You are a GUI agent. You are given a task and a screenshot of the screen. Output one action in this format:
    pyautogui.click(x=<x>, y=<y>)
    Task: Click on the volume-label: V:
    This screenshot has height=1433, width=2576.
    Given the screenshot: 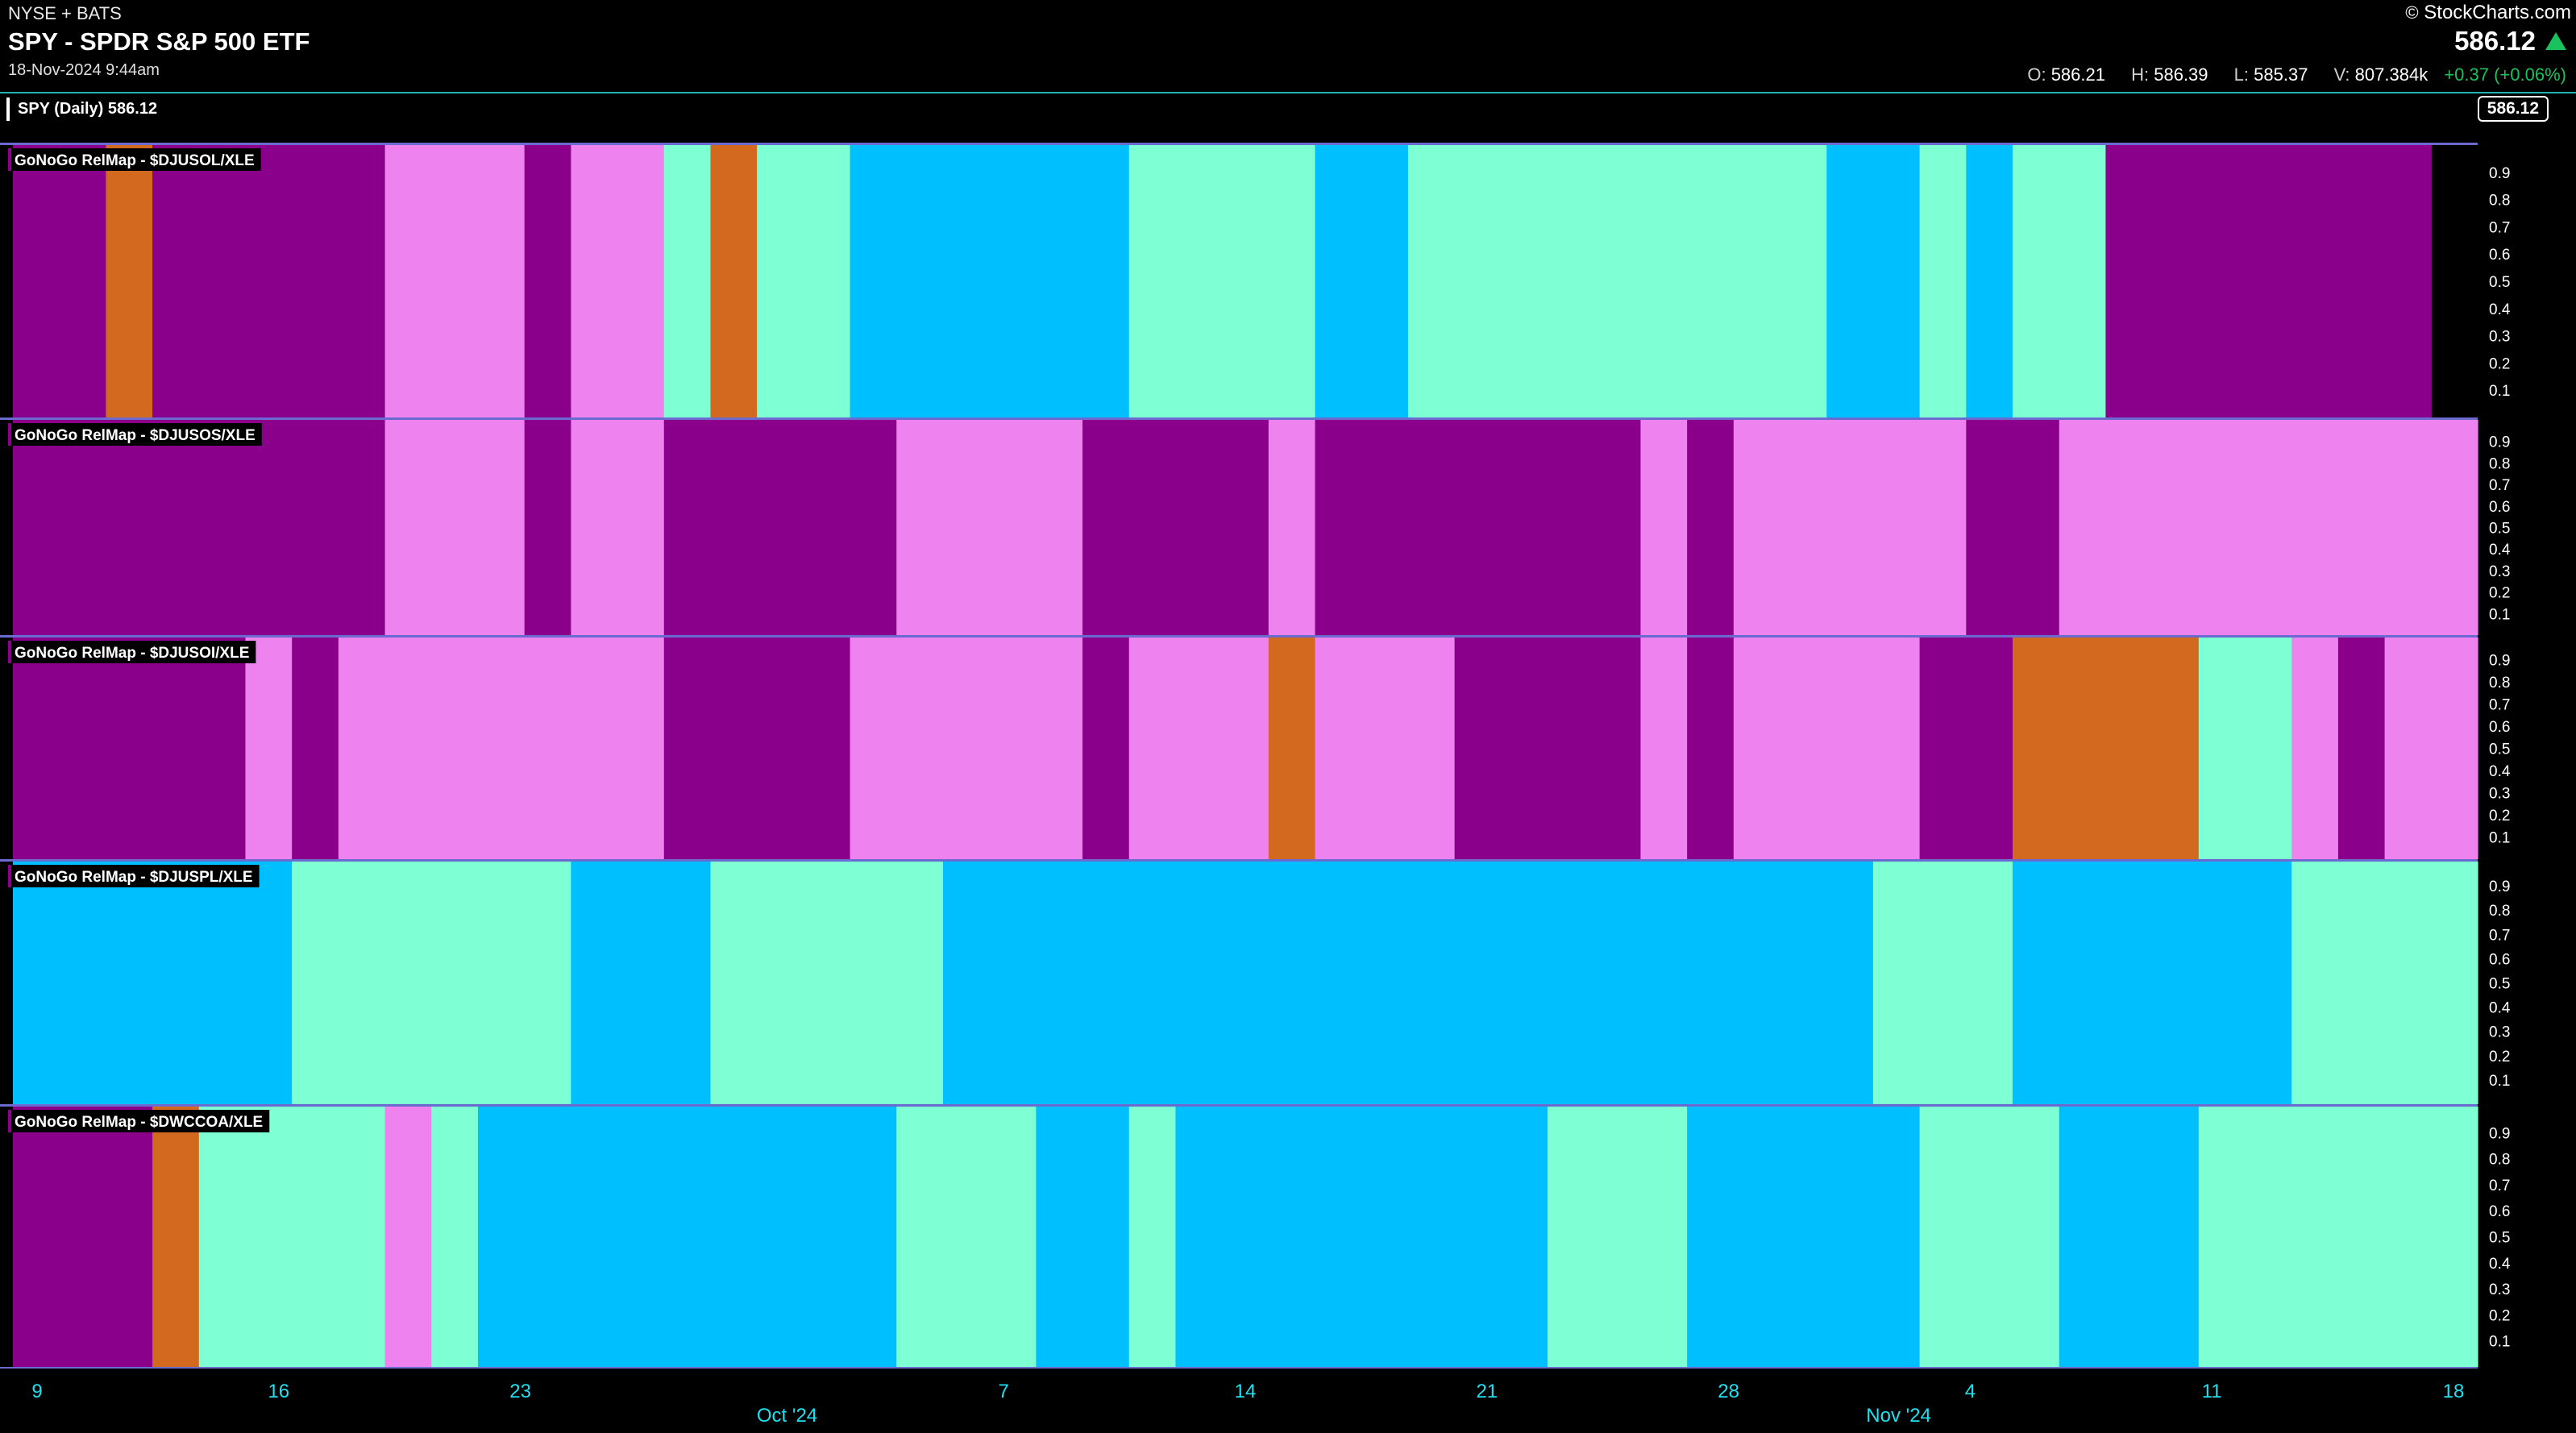 What is the action you would take?
    pyautogui.click(x=2341, y=74)
    